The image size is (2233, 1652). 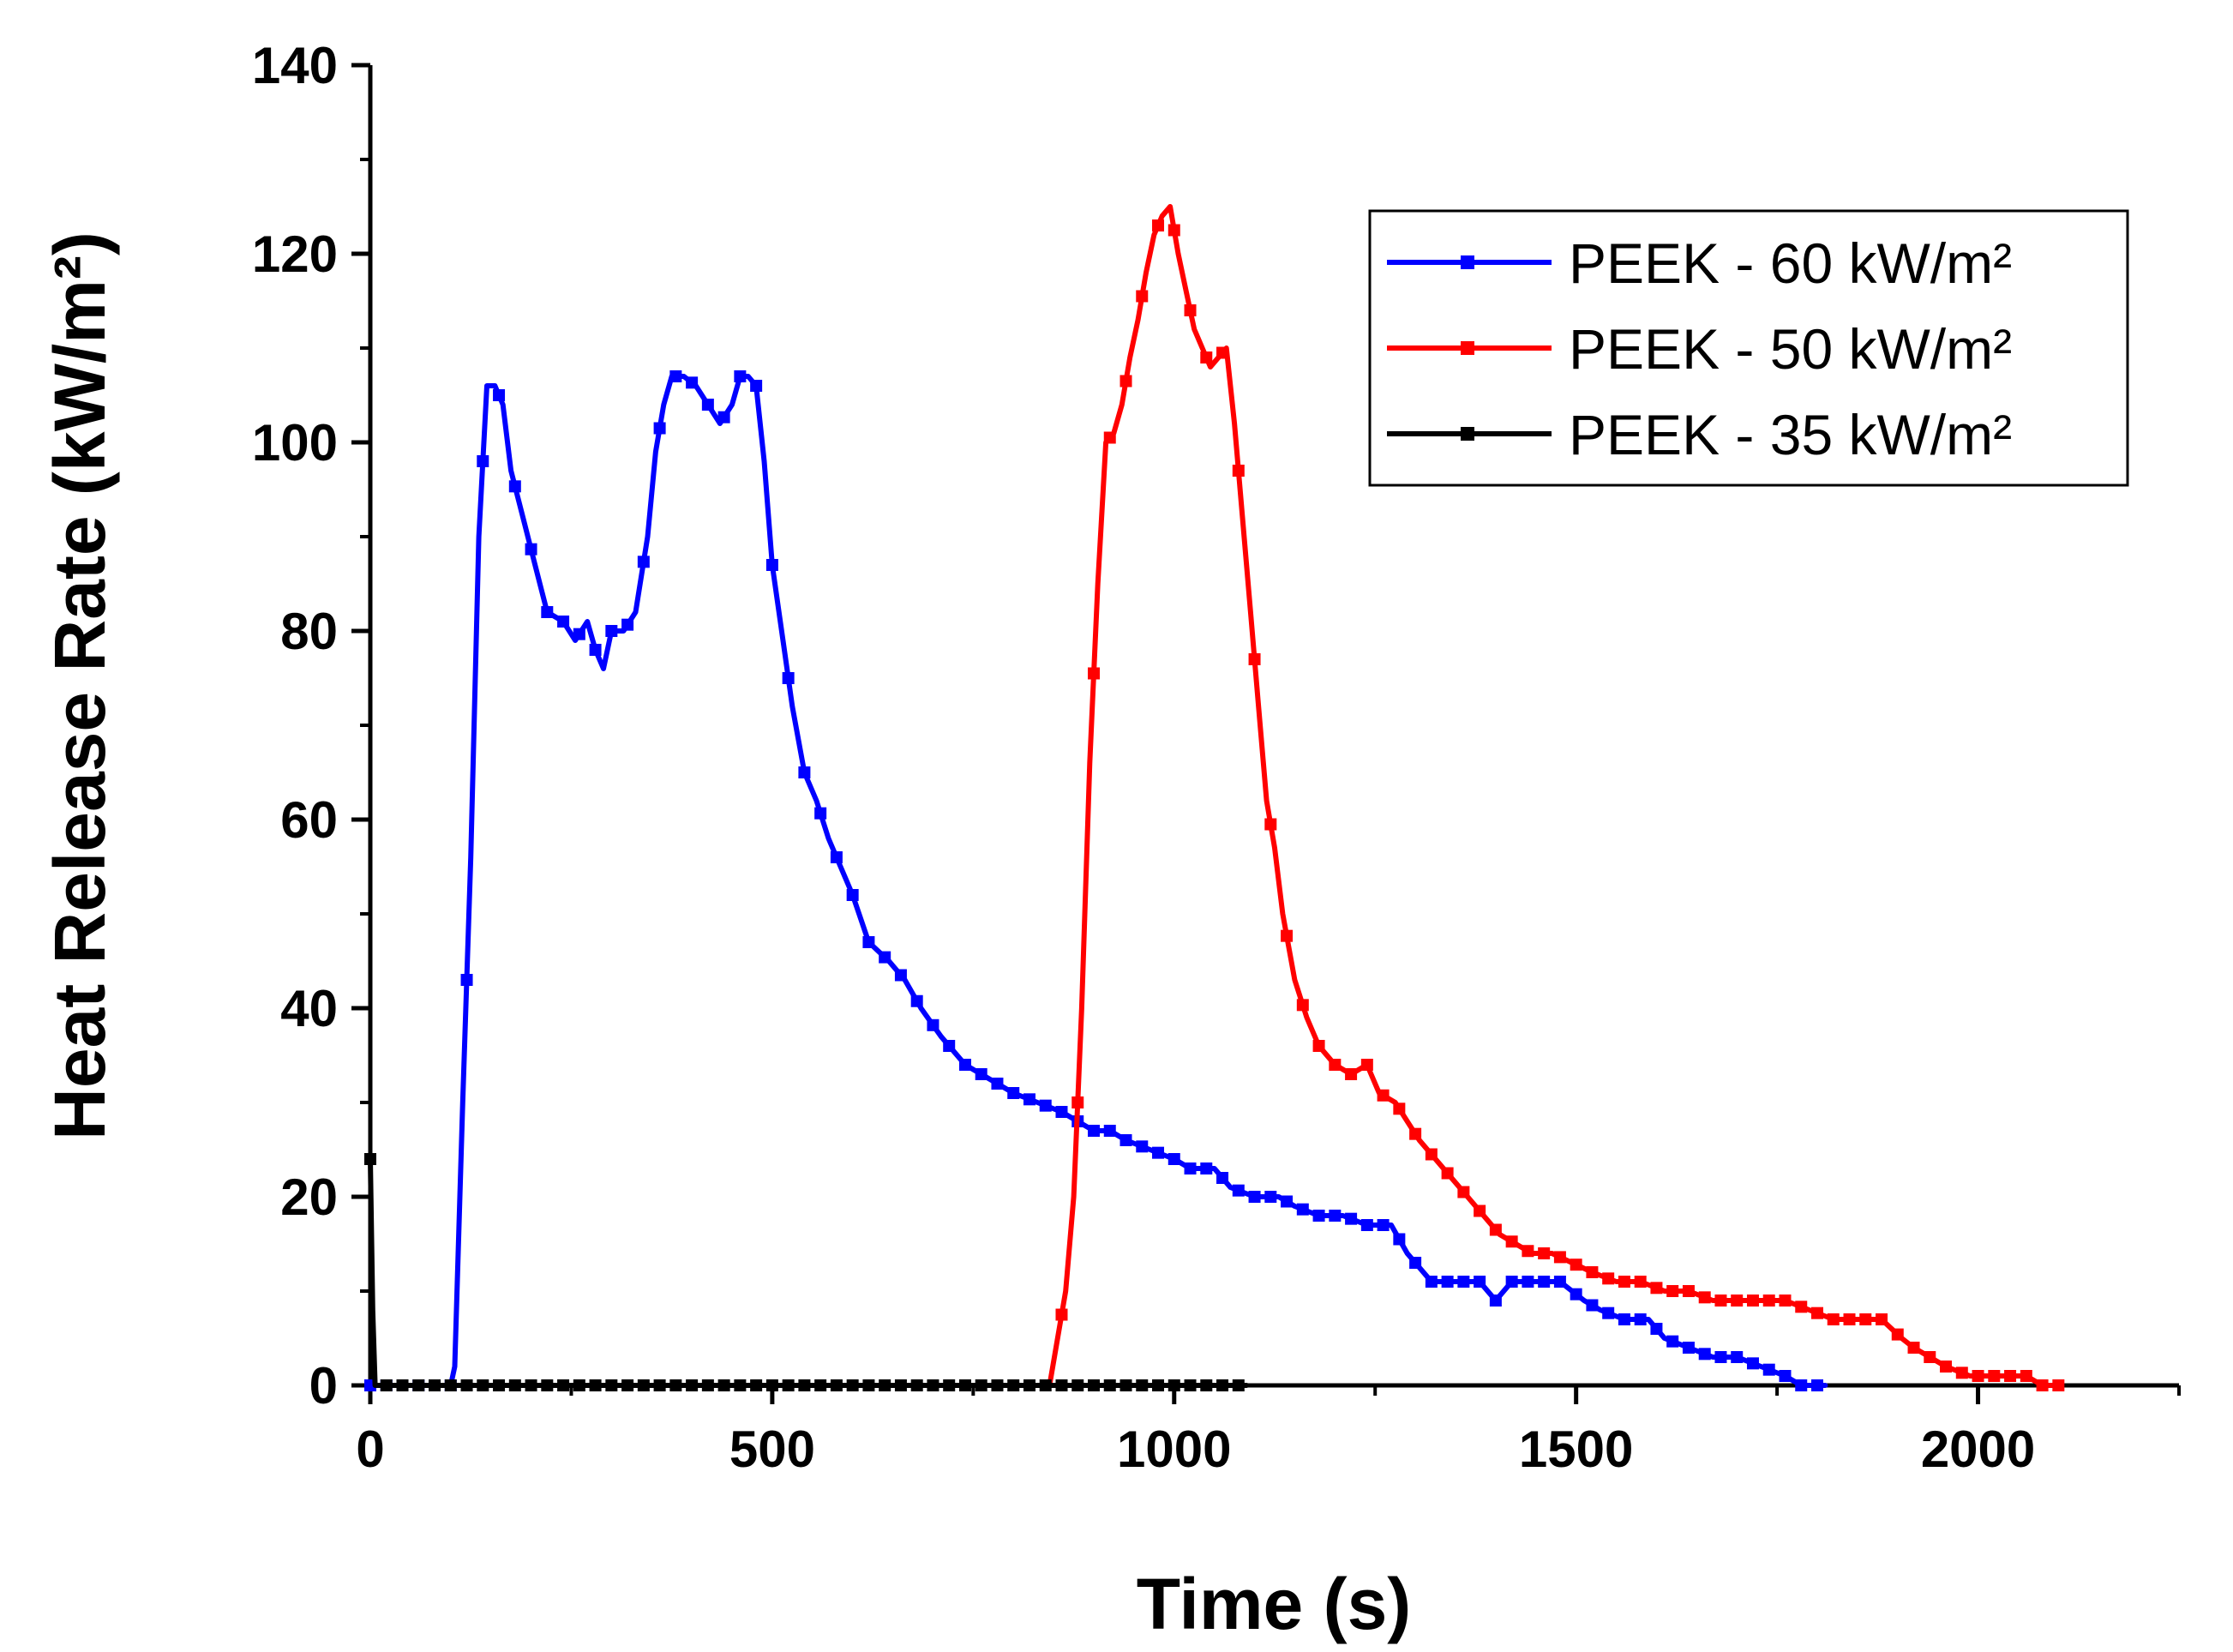 I want to click on x-axis-title: Time (s), so click(x=1274, y=1604).